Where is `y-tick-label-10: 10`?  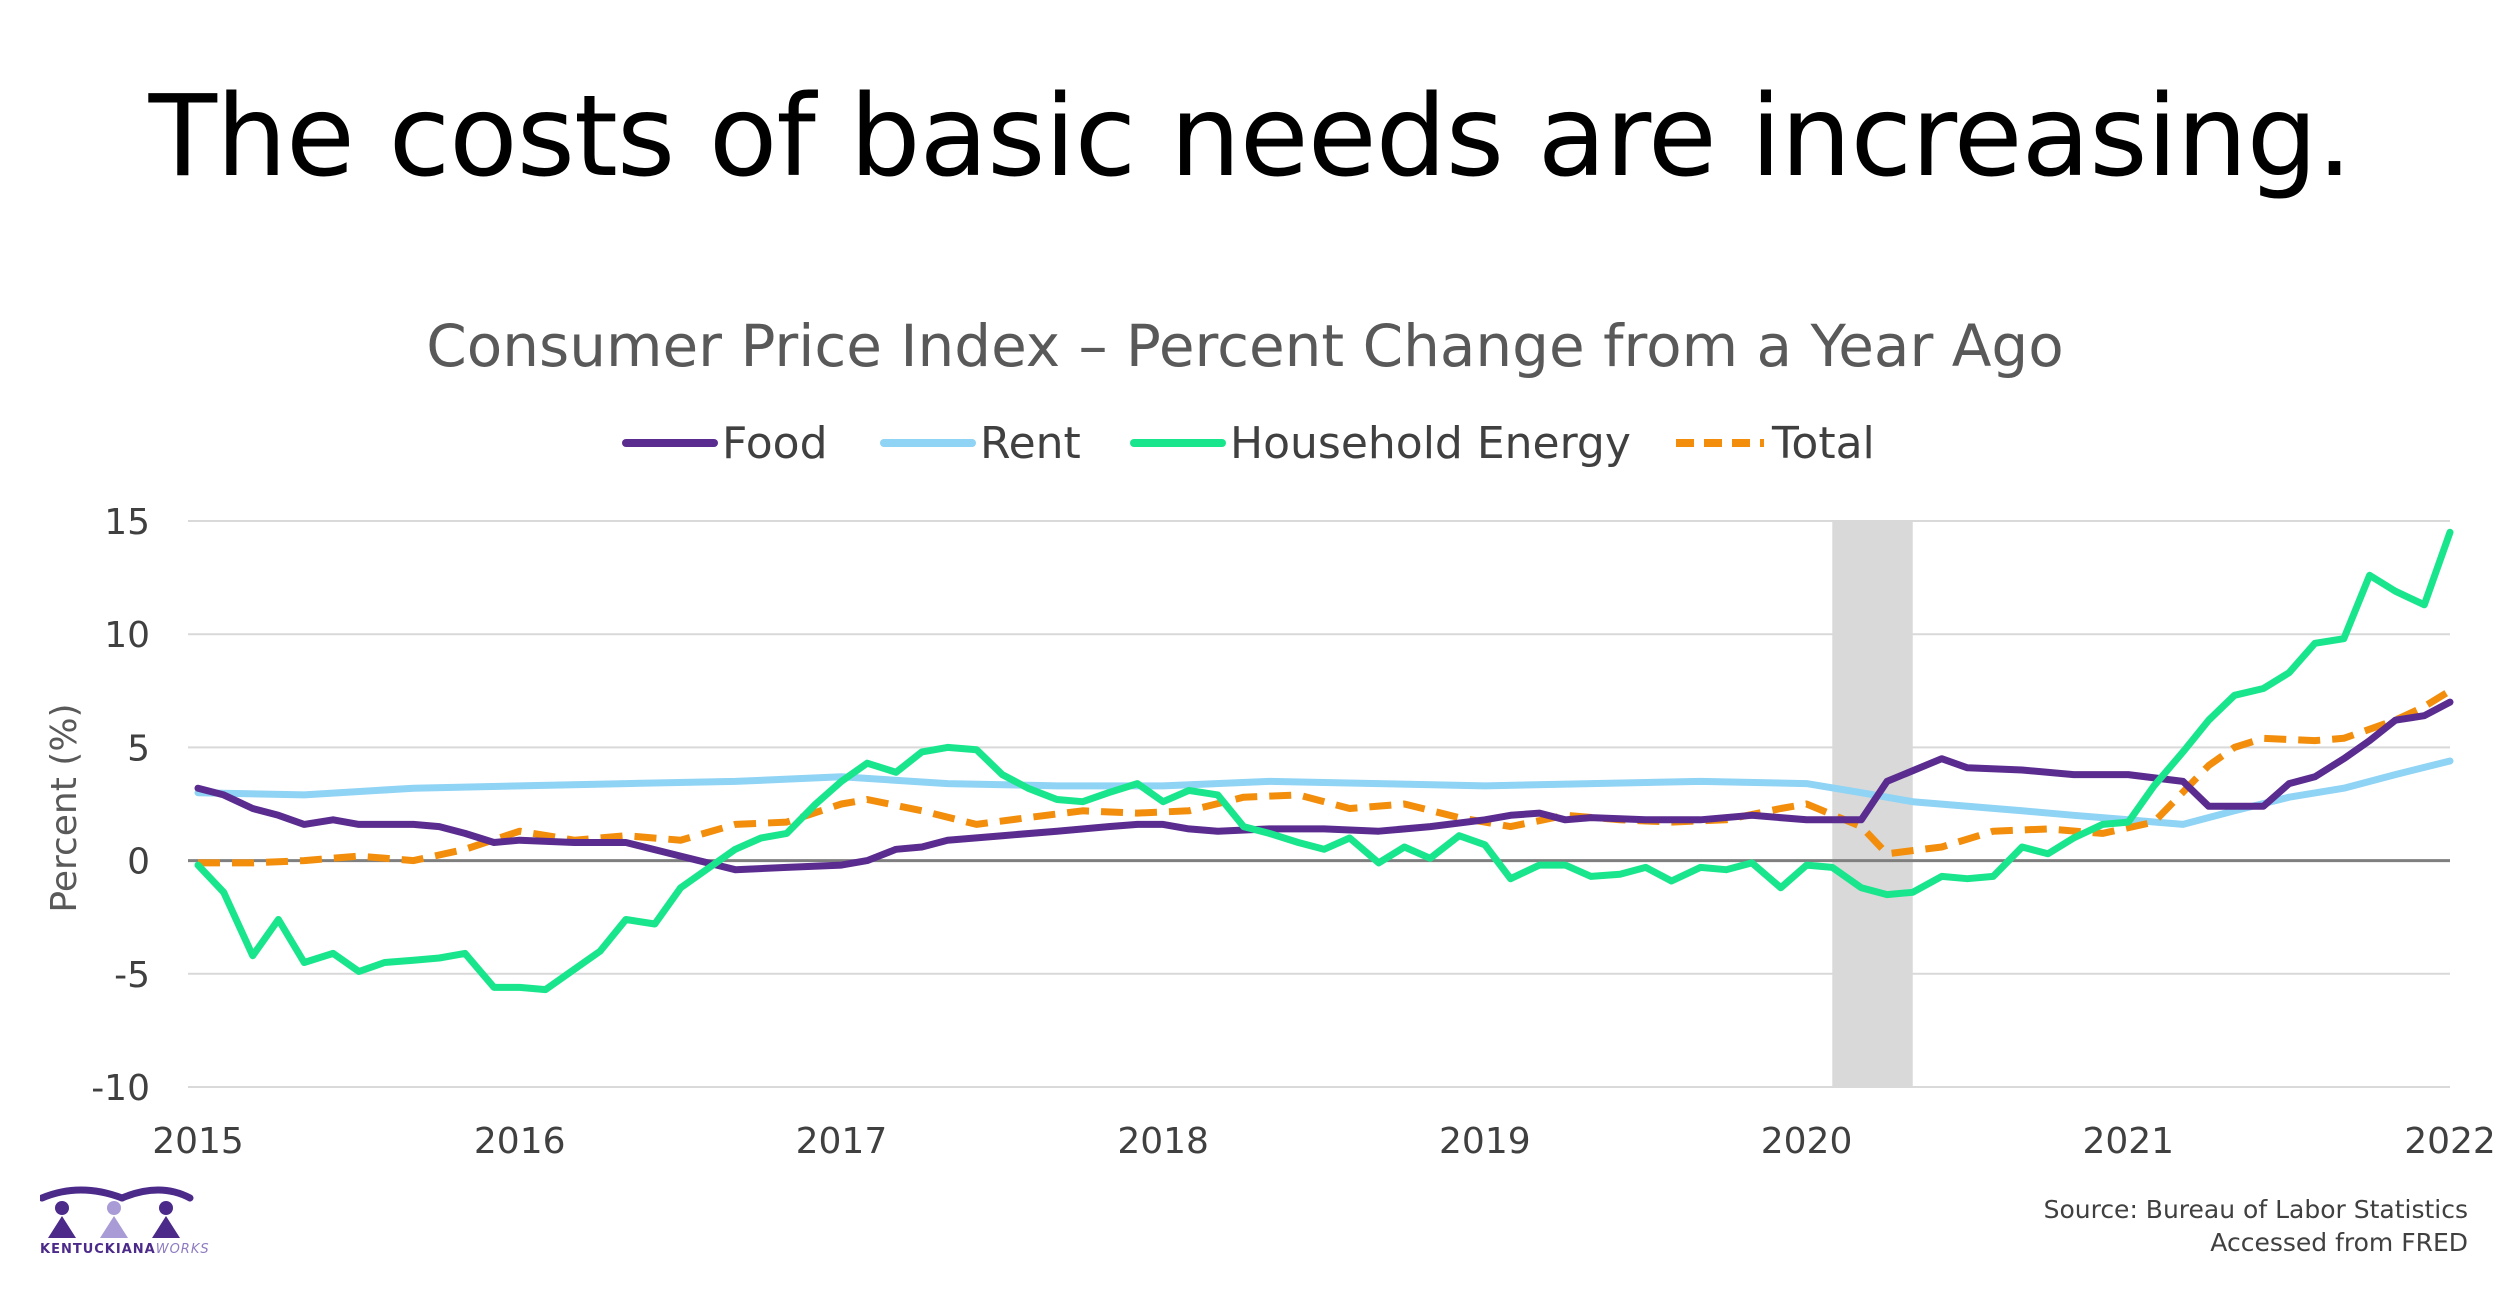 y-tick-label-10: 10 is located at coordinates (127, 635).